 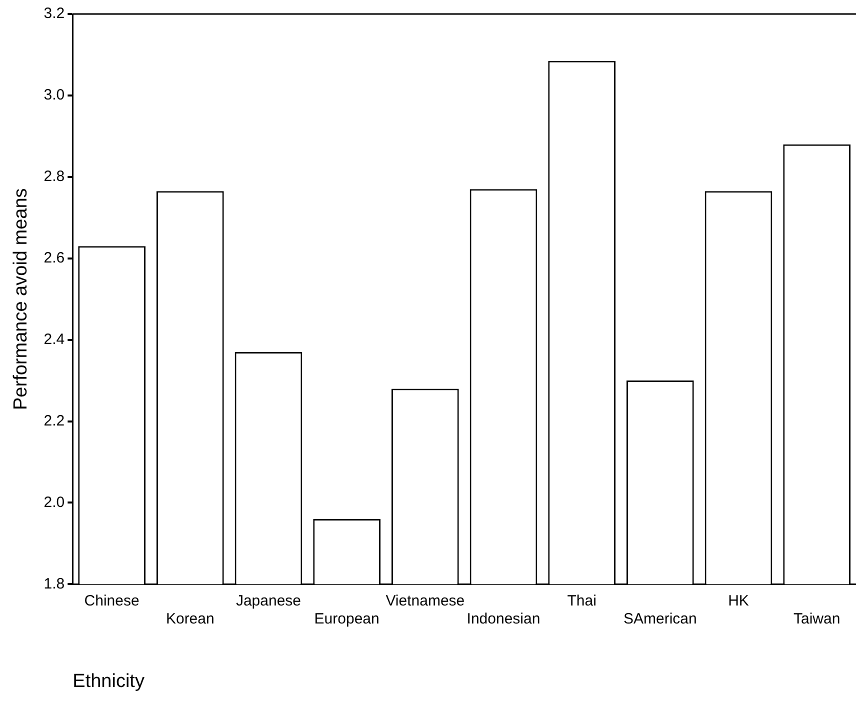 I want to click on y-tick-label: 2.0, so click(x=54, y=502).